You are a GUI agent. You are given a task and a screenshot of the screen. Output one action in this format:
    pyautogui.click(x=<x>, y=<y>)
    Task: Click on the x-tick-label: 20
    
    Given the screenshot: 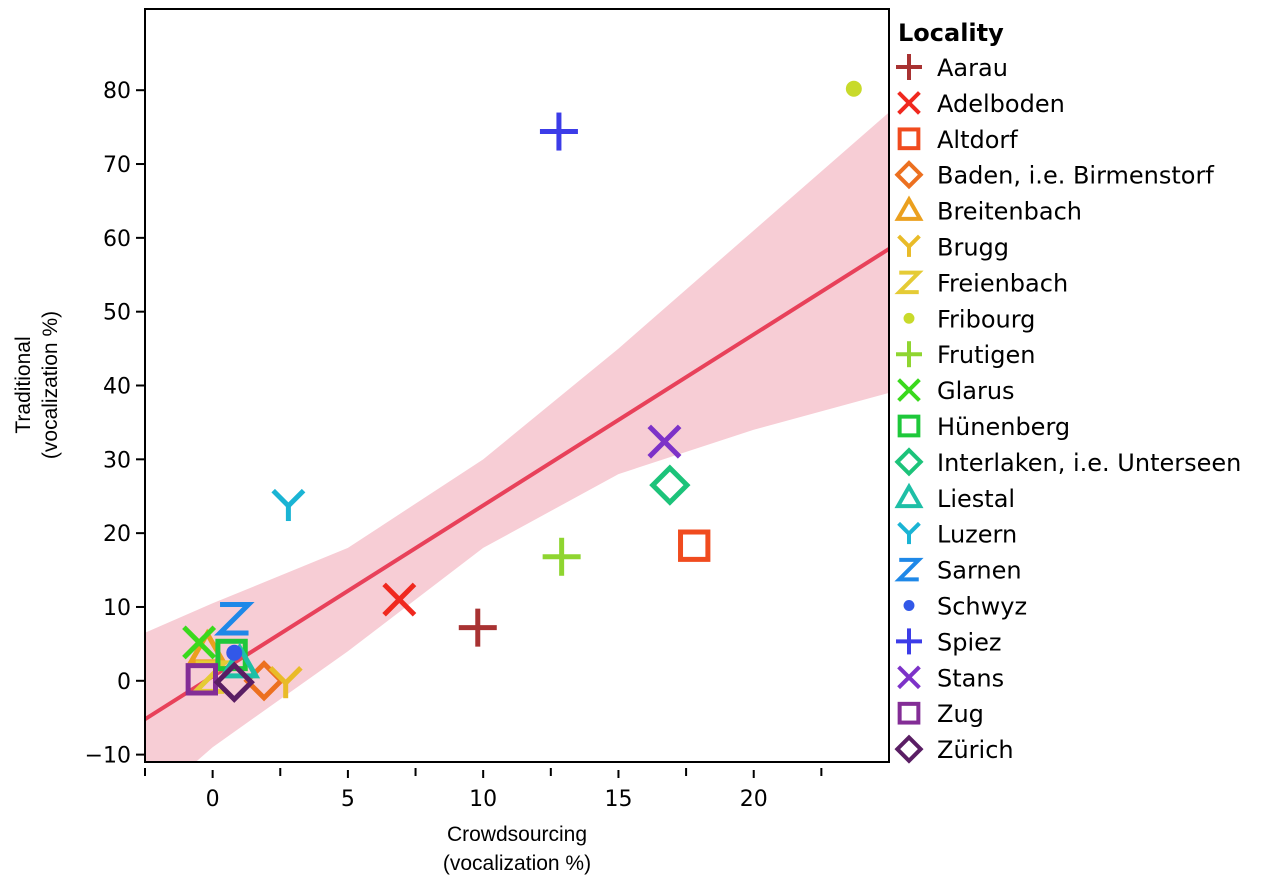 What is the action you would take?
    pyautogui.click(x=754, y=799)
    